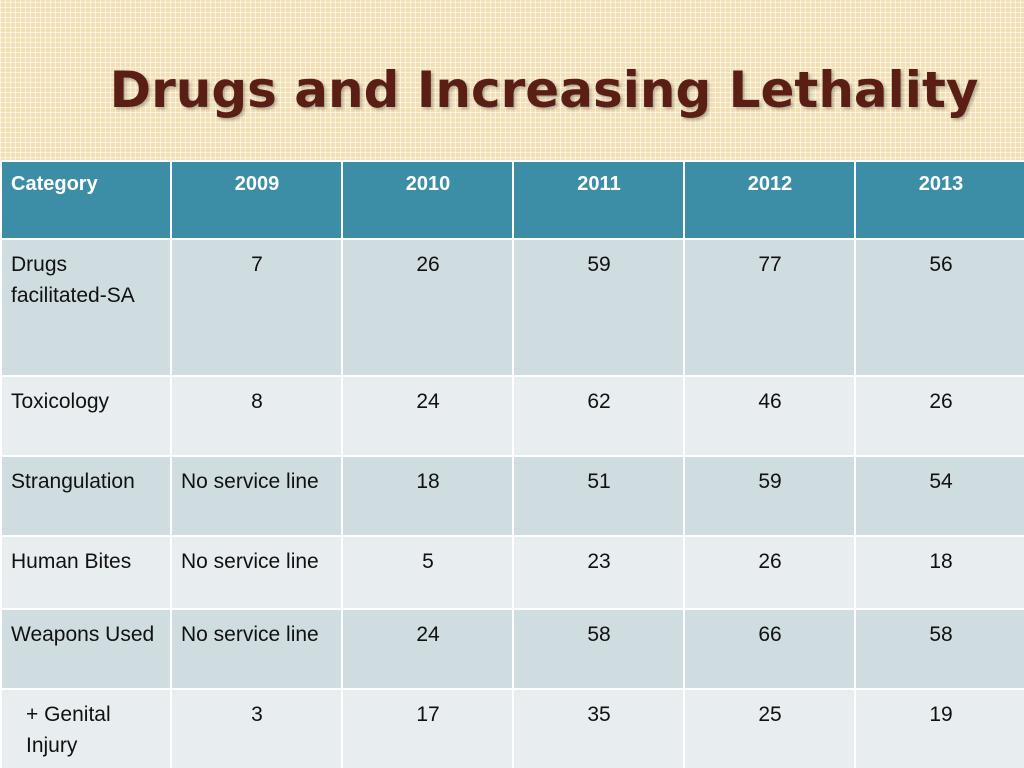  I want to click on table-row-weapons-used: Weapons Used No service line 24 58 66 58, so click(512, 649).